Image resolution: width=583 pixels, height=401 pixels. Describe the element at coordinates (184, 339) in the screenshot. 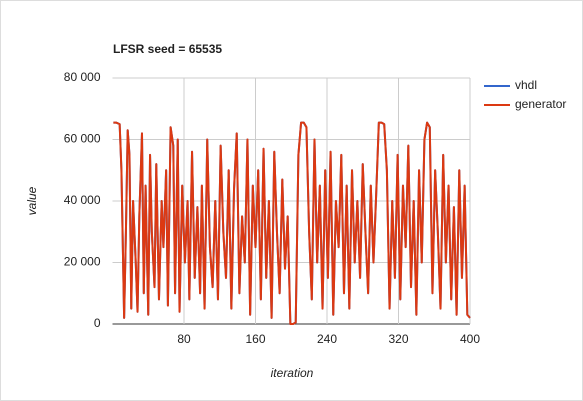

I see `x-tick-label: 80` at that location.